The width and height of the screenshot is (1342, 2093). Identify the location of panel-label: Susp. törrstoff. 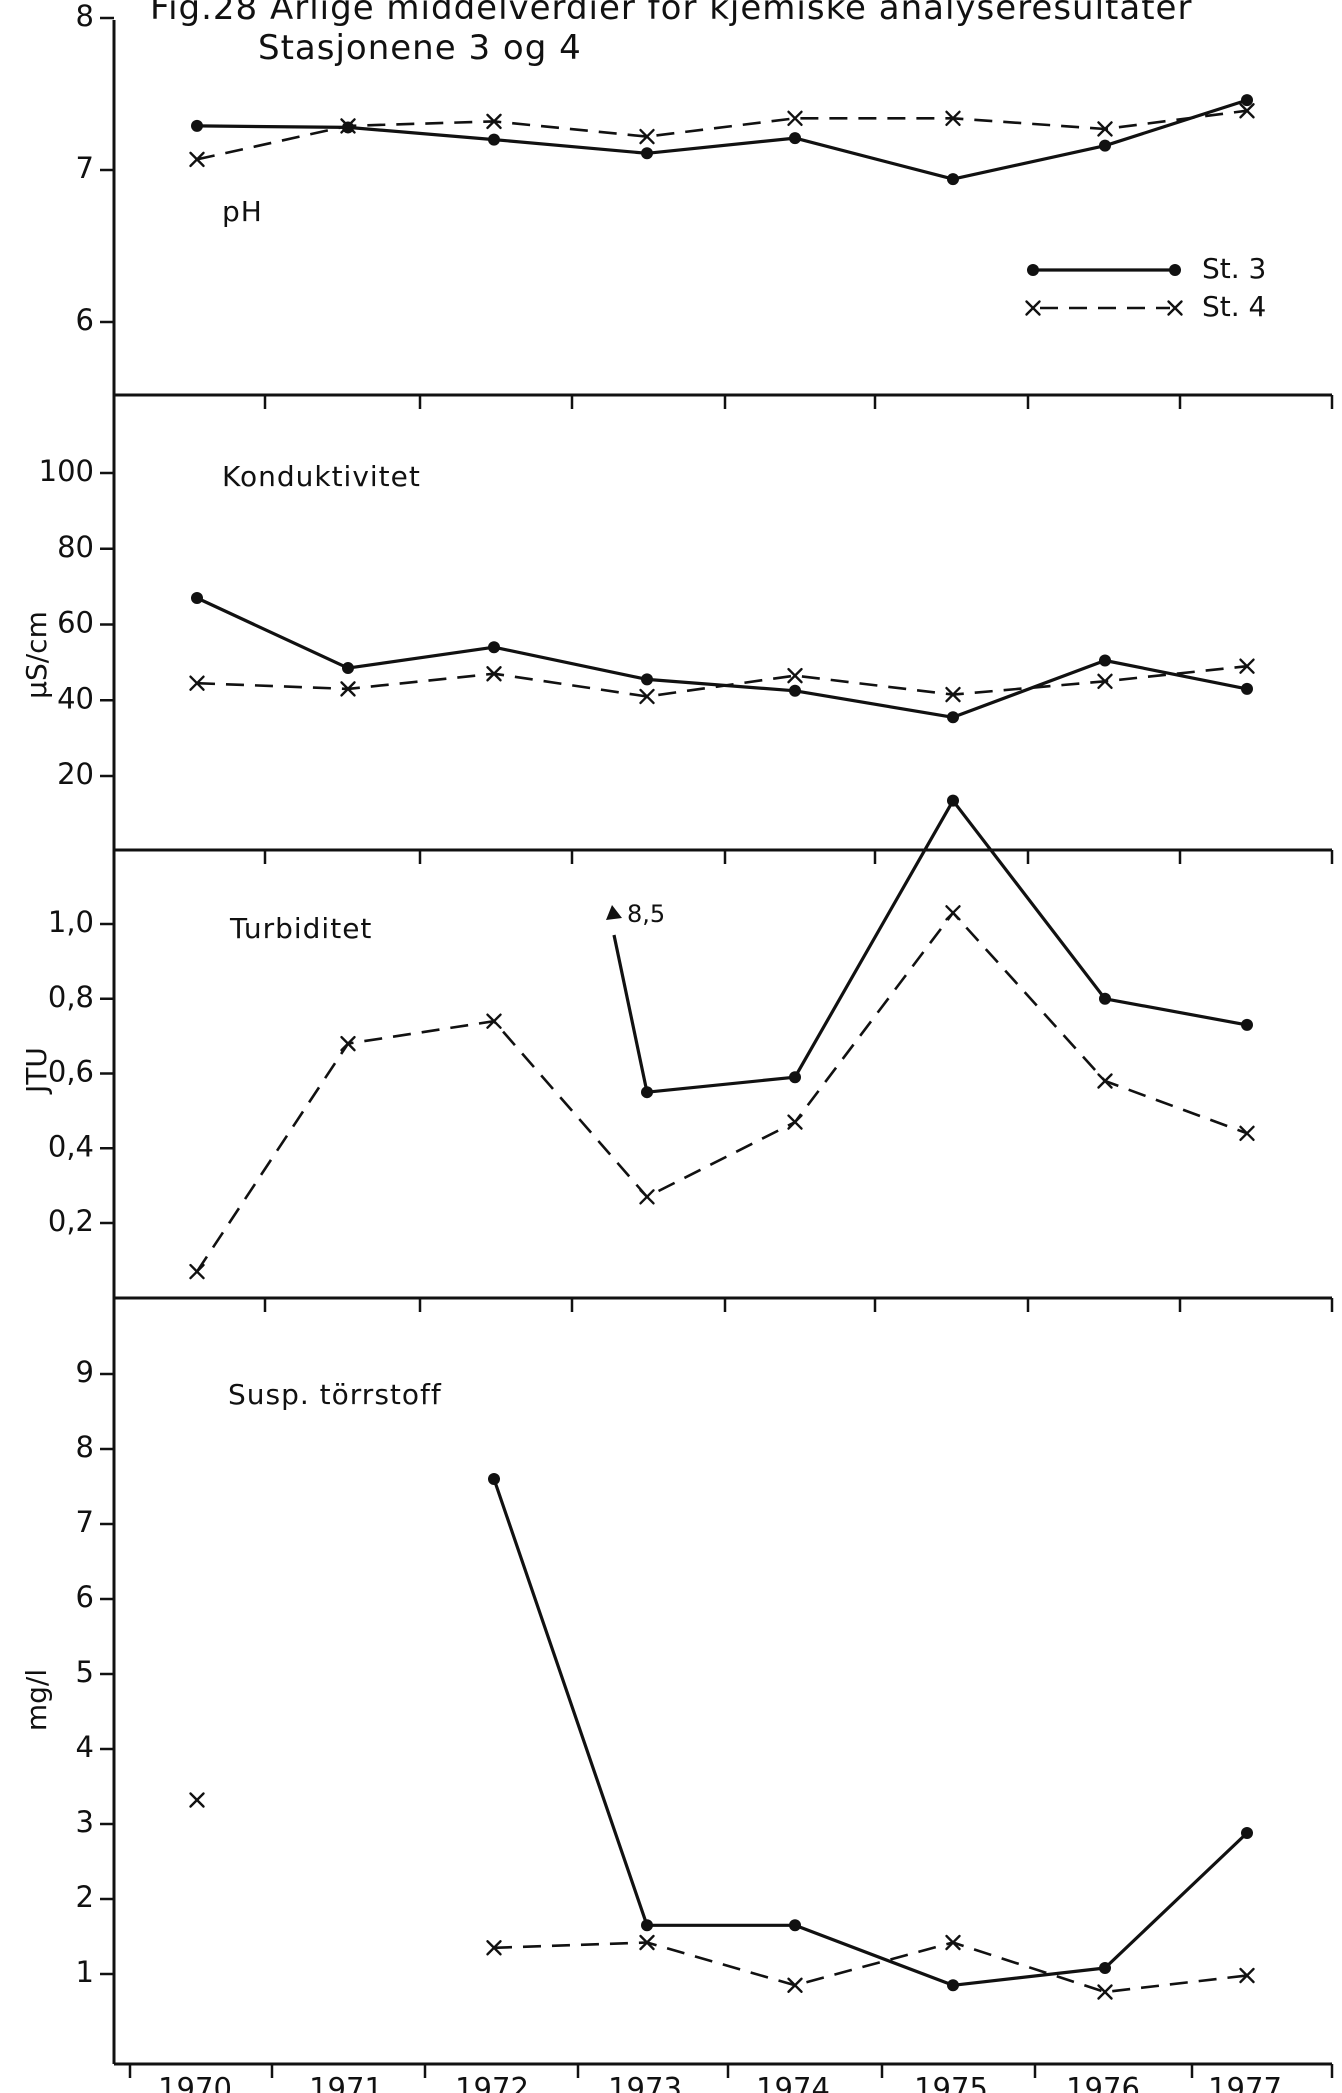
(335, 1394).